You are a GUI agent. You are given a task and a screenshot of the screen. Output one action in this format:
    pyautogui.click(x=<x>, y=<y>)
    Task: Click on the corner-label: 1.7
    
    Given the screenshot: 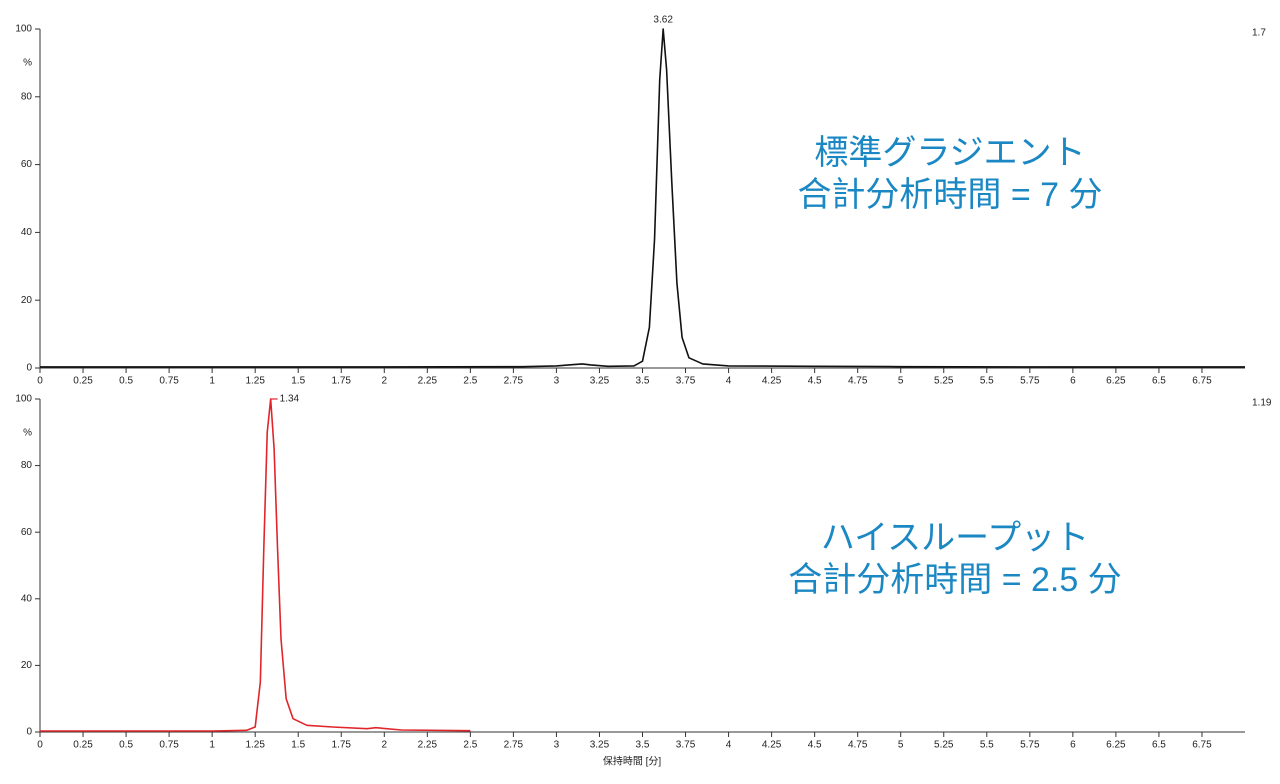 What is the action you would take?
    pyautogui.click(x=1259, y=33)
    